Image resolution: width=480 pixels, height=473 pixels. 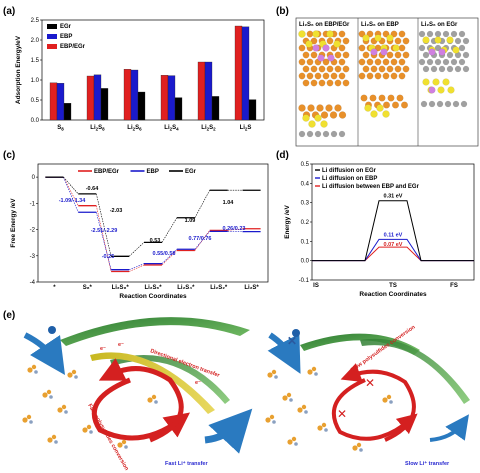 I want to click on conversion-cycle-arrow, so click(x=141, y=400).